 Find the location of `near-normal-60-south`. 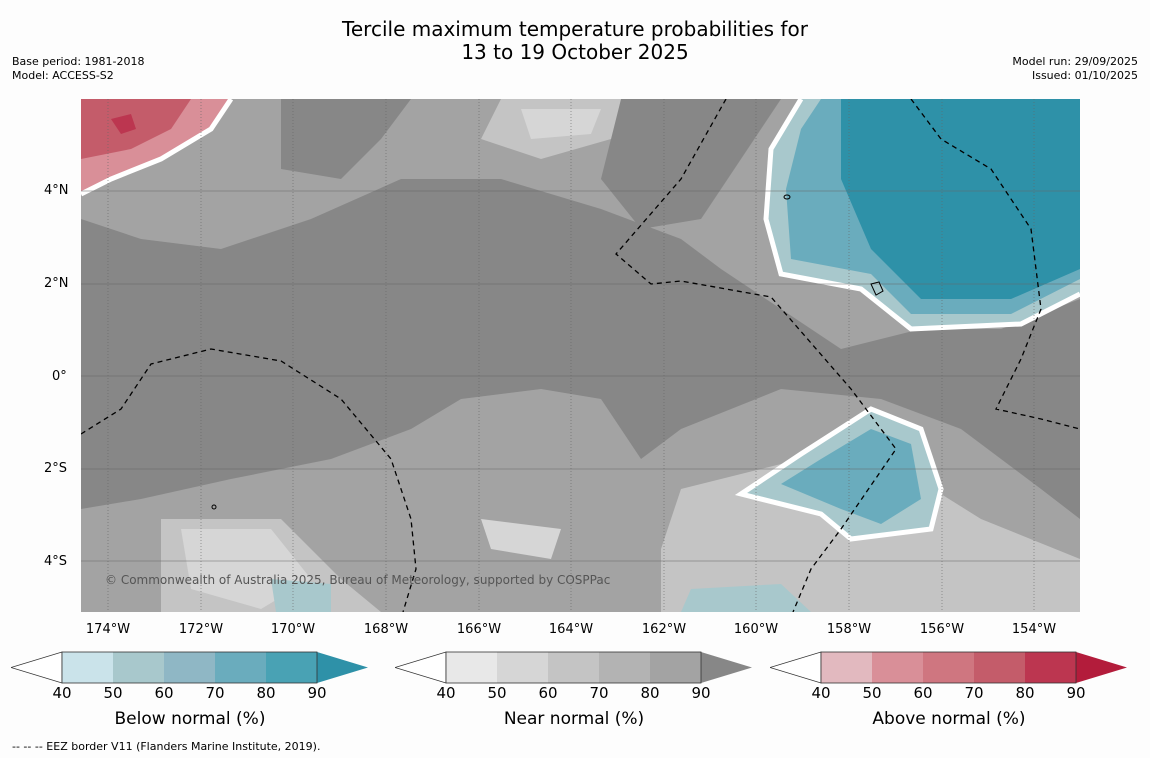

near-normal-60-south is located at coordinates (521, 539).